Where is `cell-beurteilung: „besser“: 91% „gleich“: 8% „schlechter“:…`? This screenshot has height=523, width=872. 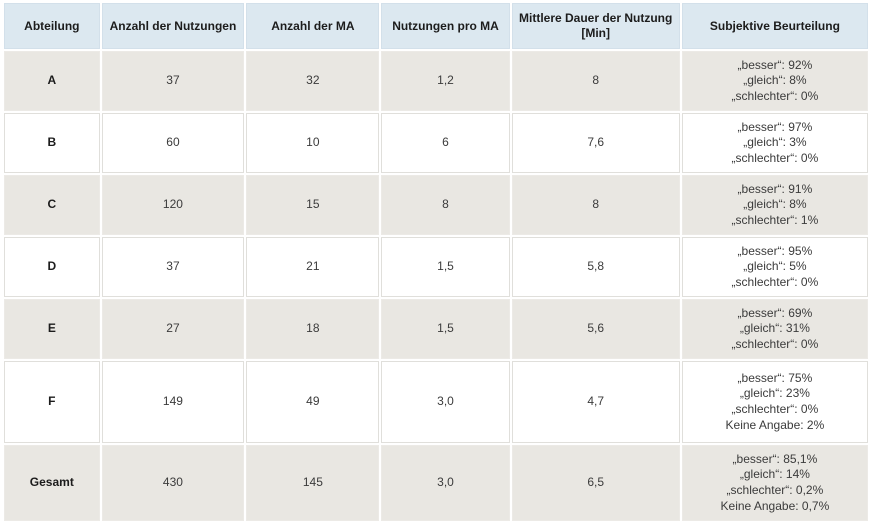 cell-beurteilung: „besser“: 91% „gleich“: 8% „schlechter“:… is located at coordinates (774, 205).